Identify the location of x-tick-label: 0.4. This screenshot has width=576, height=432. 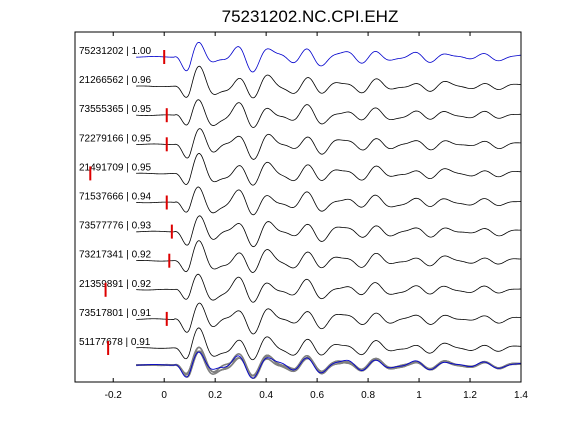
(266, 395).